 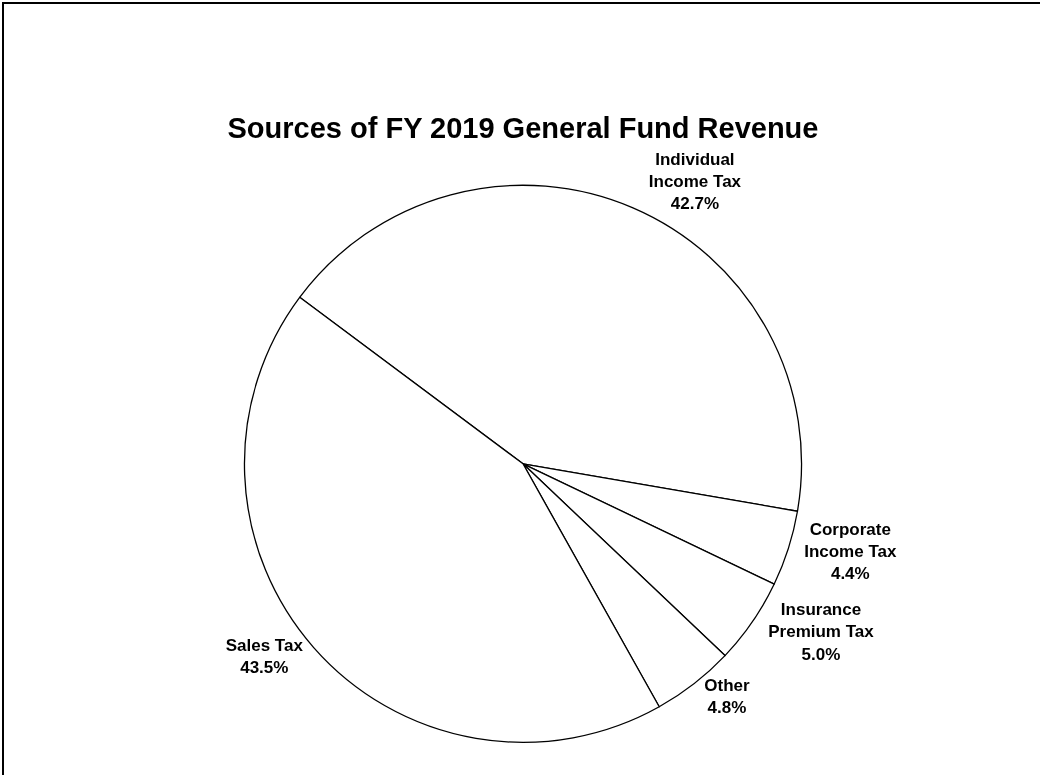 I want to click on slice-label: Sales Tax, so click(x=264, y=645).